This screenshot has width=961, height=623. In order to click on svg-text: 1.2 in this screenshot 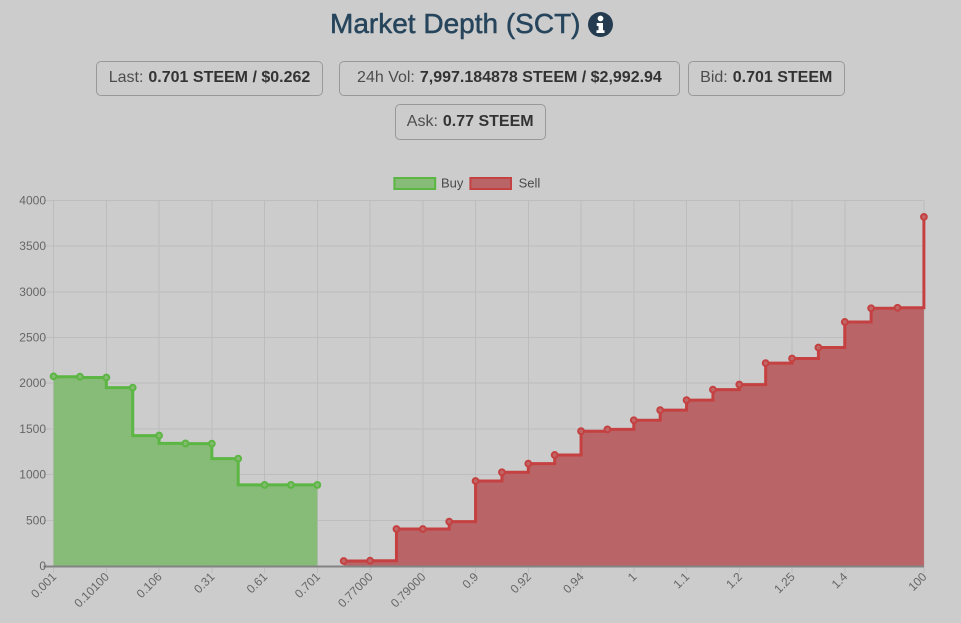, I will do `click(734, 580)`.